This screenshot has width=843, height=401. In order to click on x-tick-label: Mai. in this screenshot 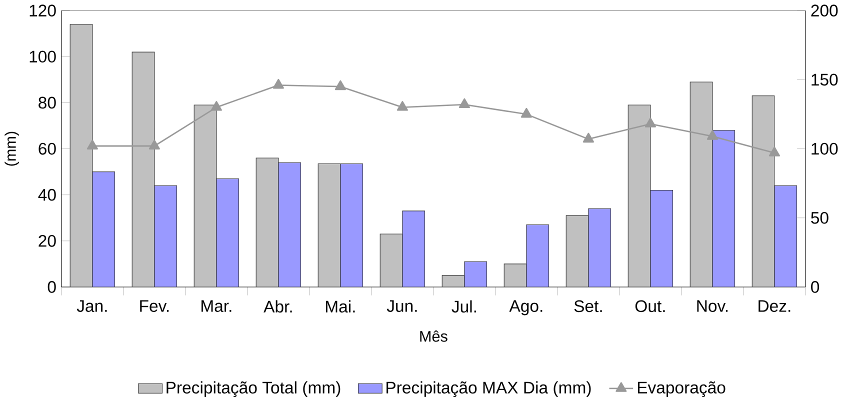, I will do `click(340, 306)`.